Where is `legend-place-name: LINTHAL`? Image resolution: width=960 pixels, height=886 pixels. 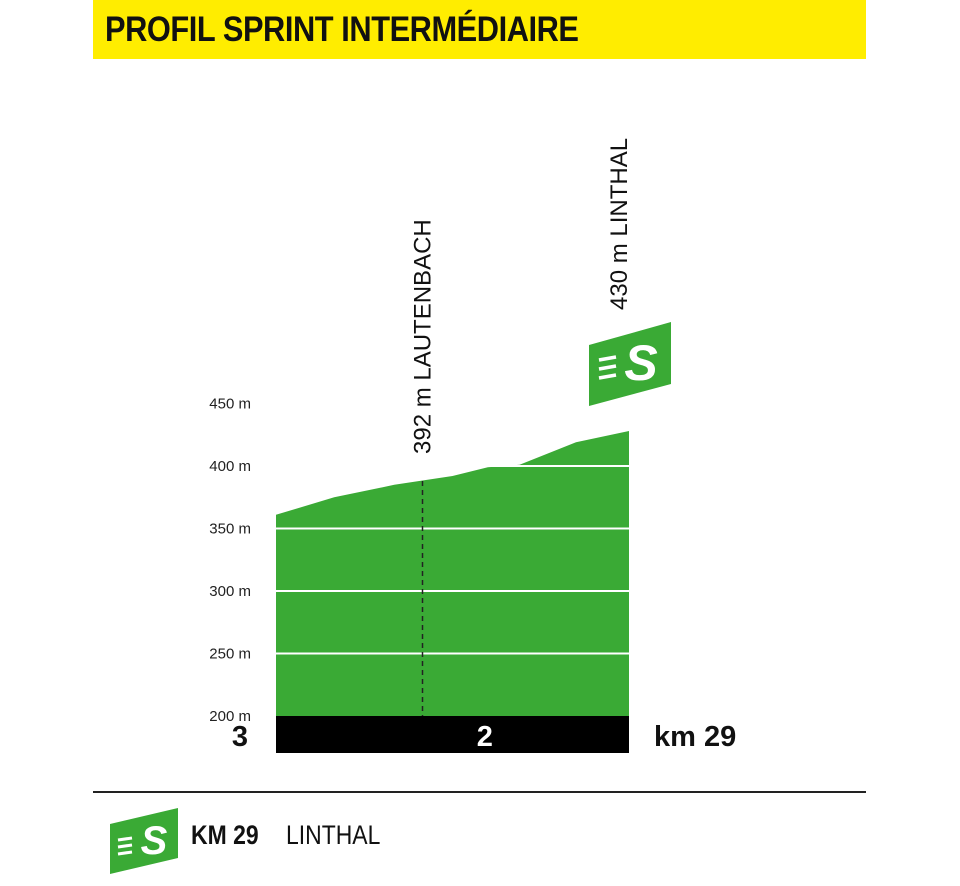
legend-place-name: LINTHAL is located at coordinates (333, 835).